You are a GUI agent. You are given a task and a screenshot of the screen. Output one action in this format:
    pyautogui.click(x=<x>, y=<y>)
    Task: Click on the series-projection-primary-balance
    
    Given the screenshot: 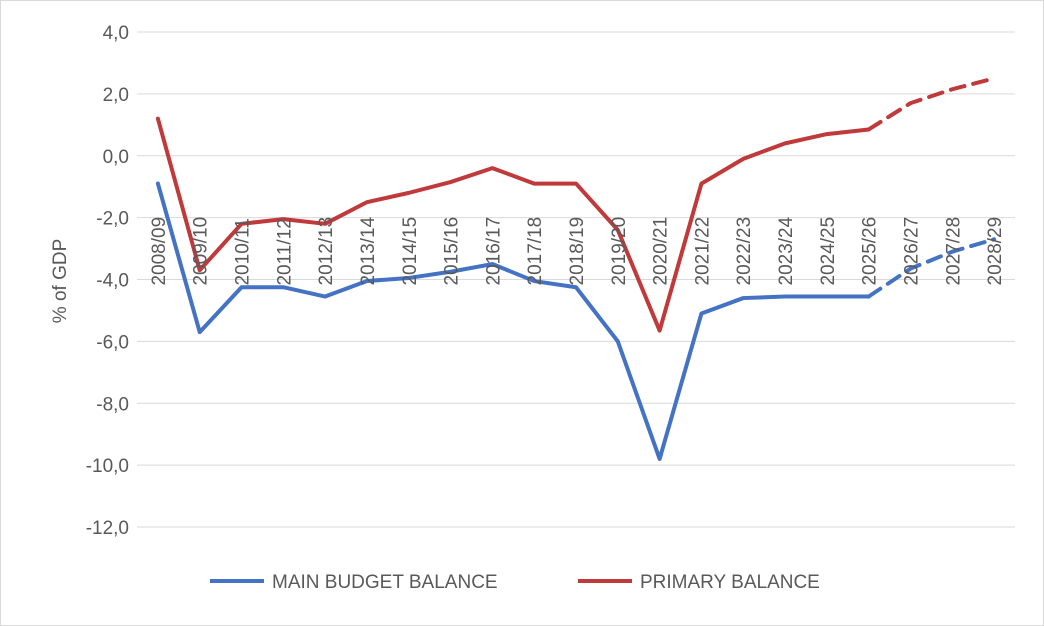 What is the action you would take?
    pyautogui.click(x=931, y=104)
    